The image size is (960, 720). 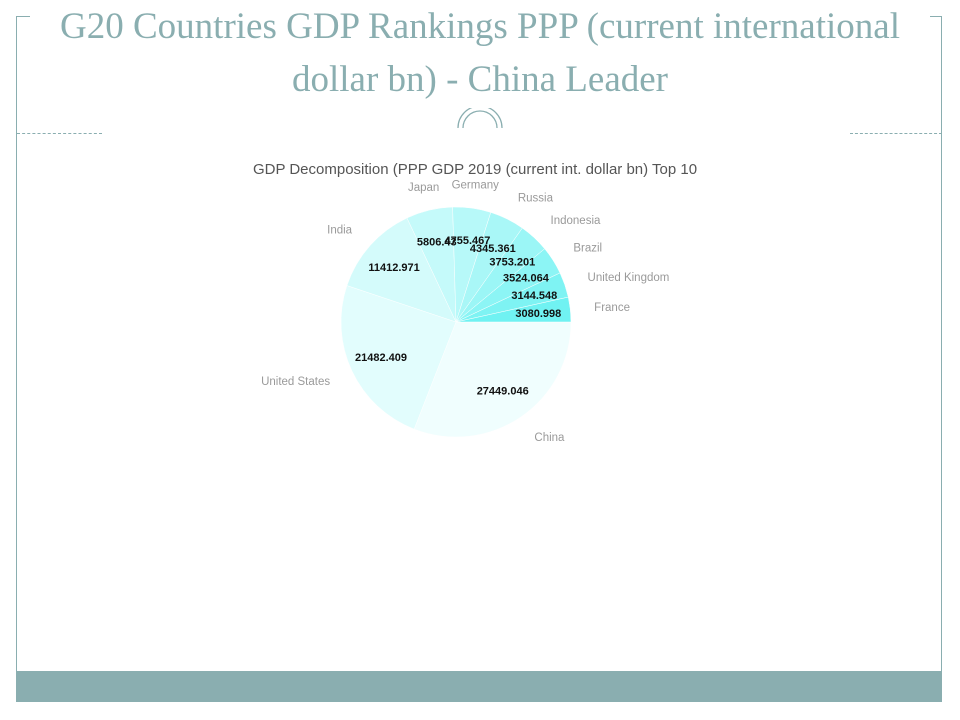 I want to click on category-label-united-states: United States, so click(x=295, y=382).